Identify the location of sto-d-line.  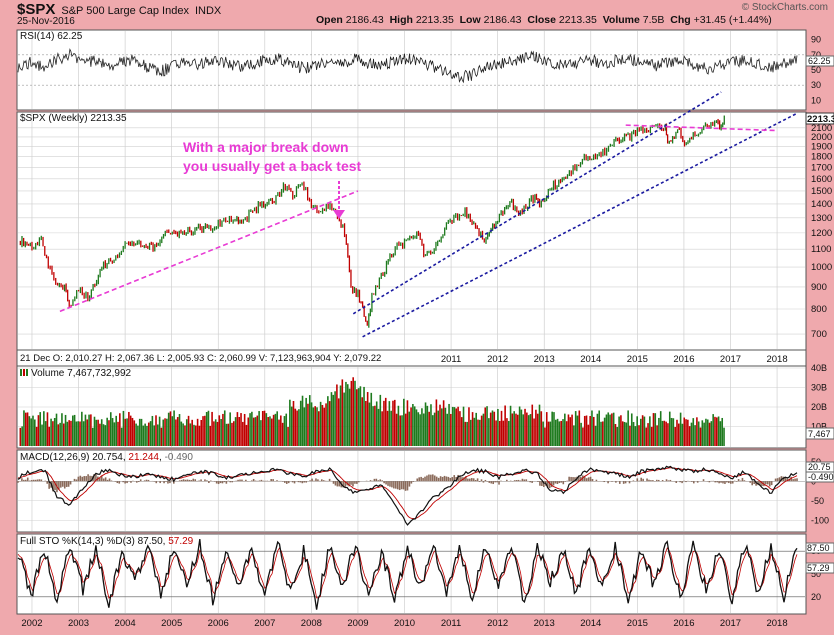
(407, 573).